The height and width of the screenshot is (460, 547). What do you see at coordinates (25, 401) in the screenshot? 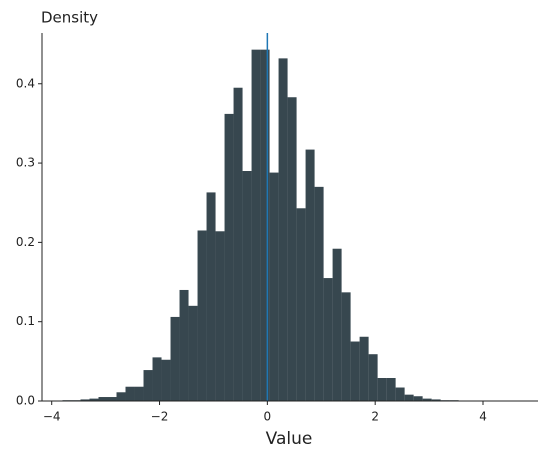
I see `y-tick-label: 0.0` at bounding box center [25, 401].